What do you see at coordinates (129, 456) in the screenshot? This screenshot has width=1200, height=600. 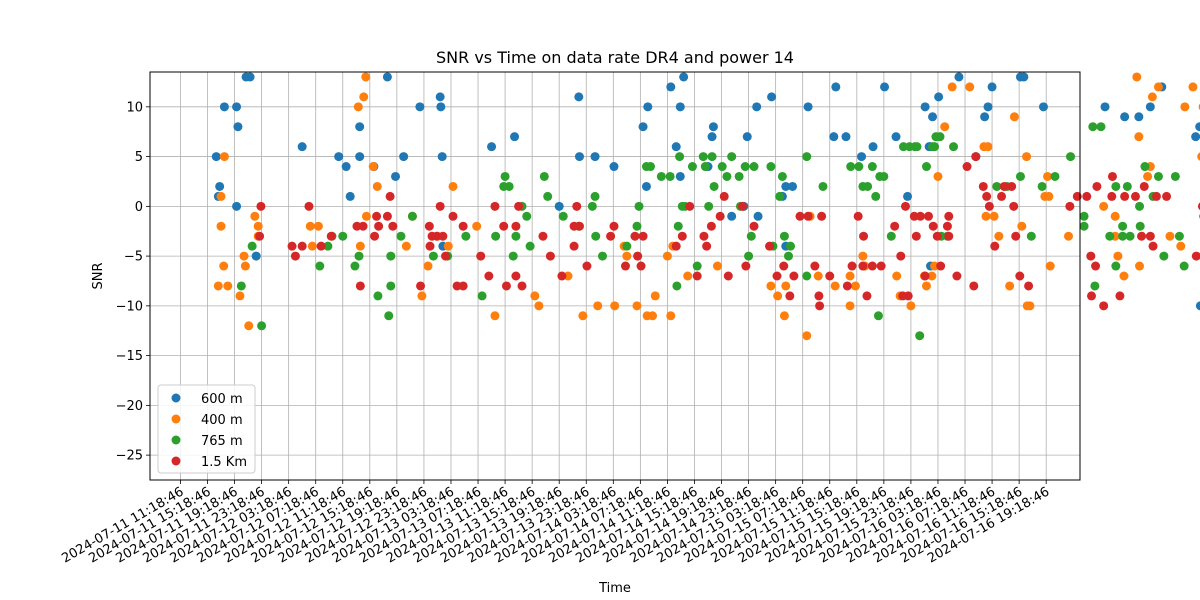 I see `y-tick-label: −25` at bounding box center [129, 456].